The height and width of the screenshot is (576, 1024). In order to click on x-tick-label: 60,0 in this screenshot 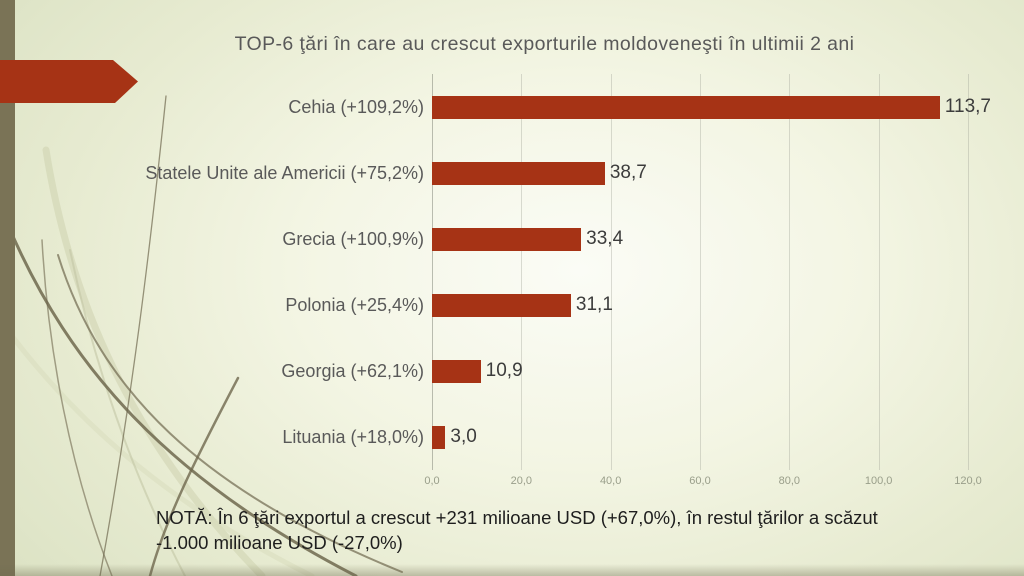, I will do `click(700, 481)`.